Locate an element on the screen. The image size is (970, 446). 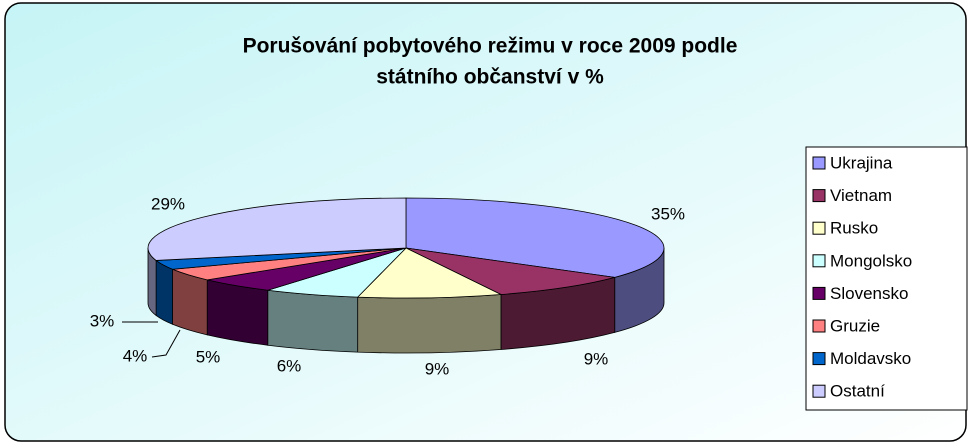
data-label: 6% is located at coordinates (289, 365).